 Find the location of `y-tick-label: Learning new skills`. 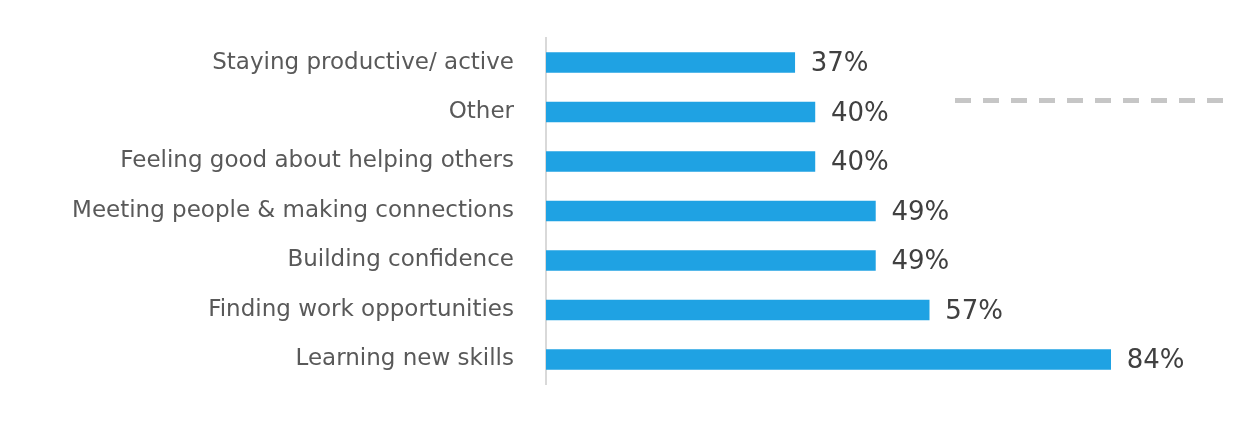

y-tick-label: Learning new skills is located at coordinates (404, 357).